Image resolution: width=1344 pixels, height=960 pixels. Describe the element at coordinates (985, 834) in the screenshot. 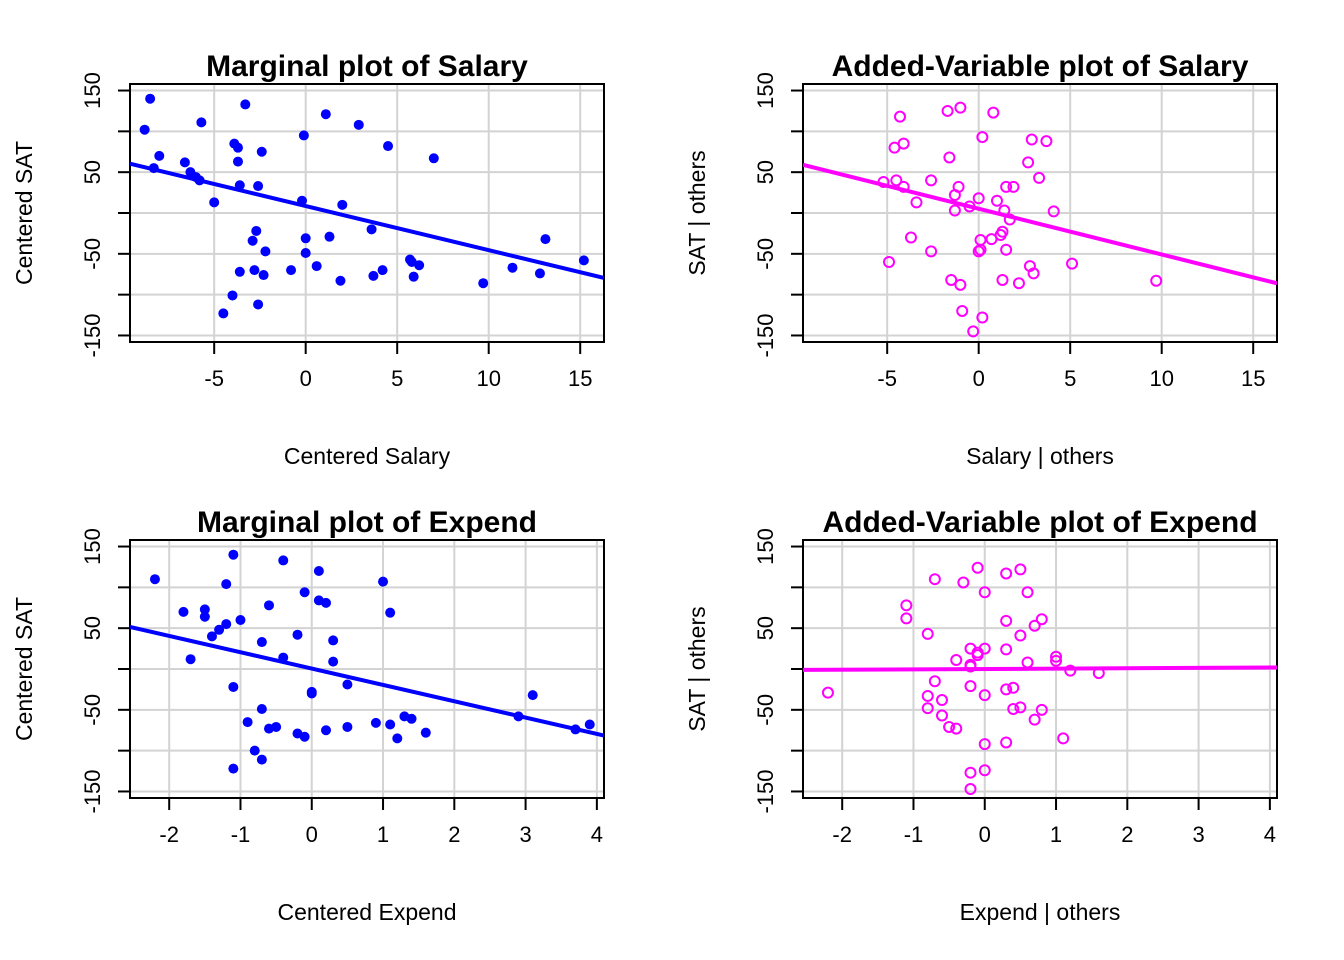

I see `x-tick-label: 0` at that location.